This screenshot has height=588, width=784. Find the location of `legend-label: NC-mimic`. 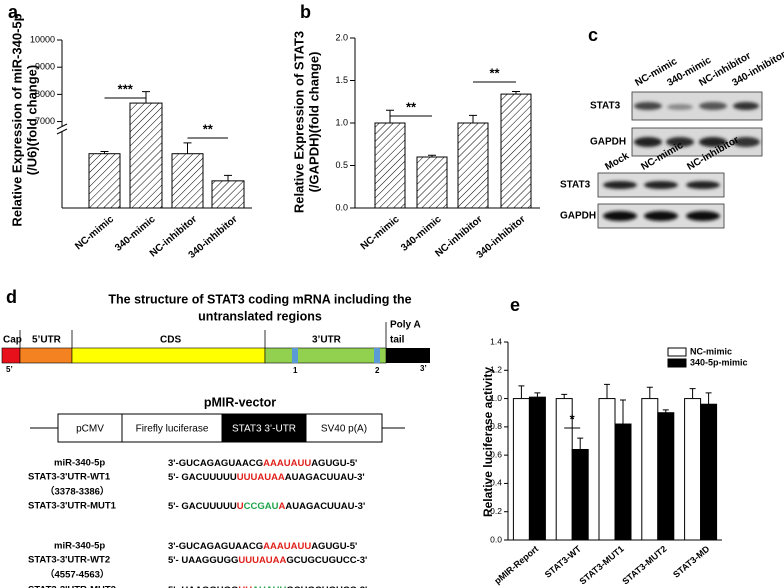

legend-label: NC-mimic is located at coordinates (711, 351).